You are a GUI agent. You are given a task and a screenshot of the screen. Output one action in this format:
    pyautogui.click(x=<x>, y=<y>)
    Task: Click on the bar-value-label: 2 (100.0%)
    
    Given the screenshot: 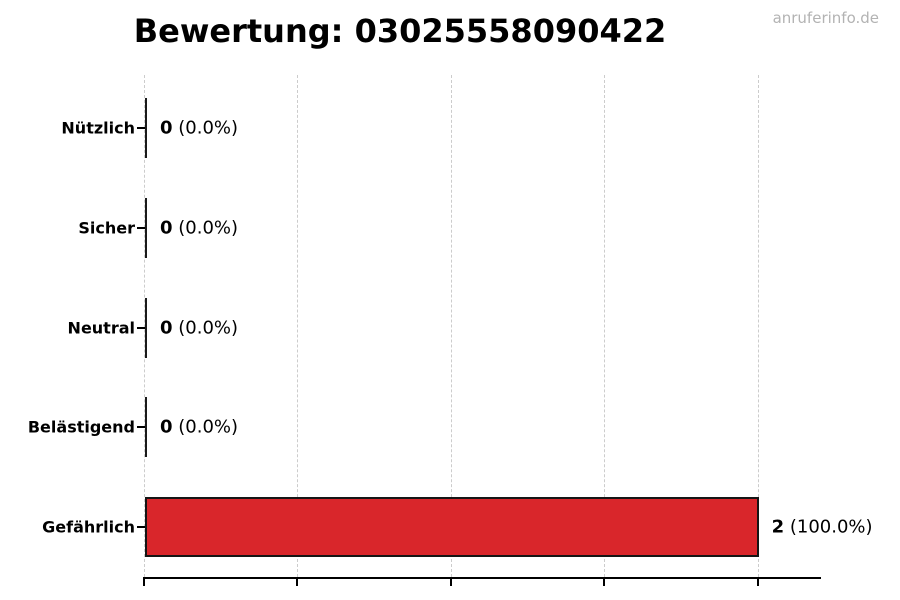 What is the action you would take?
    pyautogui.click(x=822, y=527)
    